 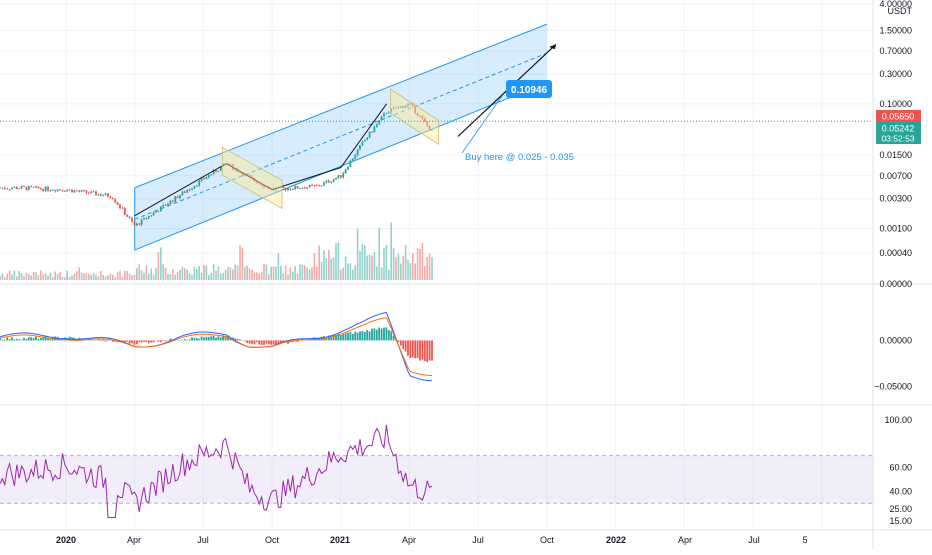 I want to click on price-tick-label: 0.70000, so click(x=895, y=51).